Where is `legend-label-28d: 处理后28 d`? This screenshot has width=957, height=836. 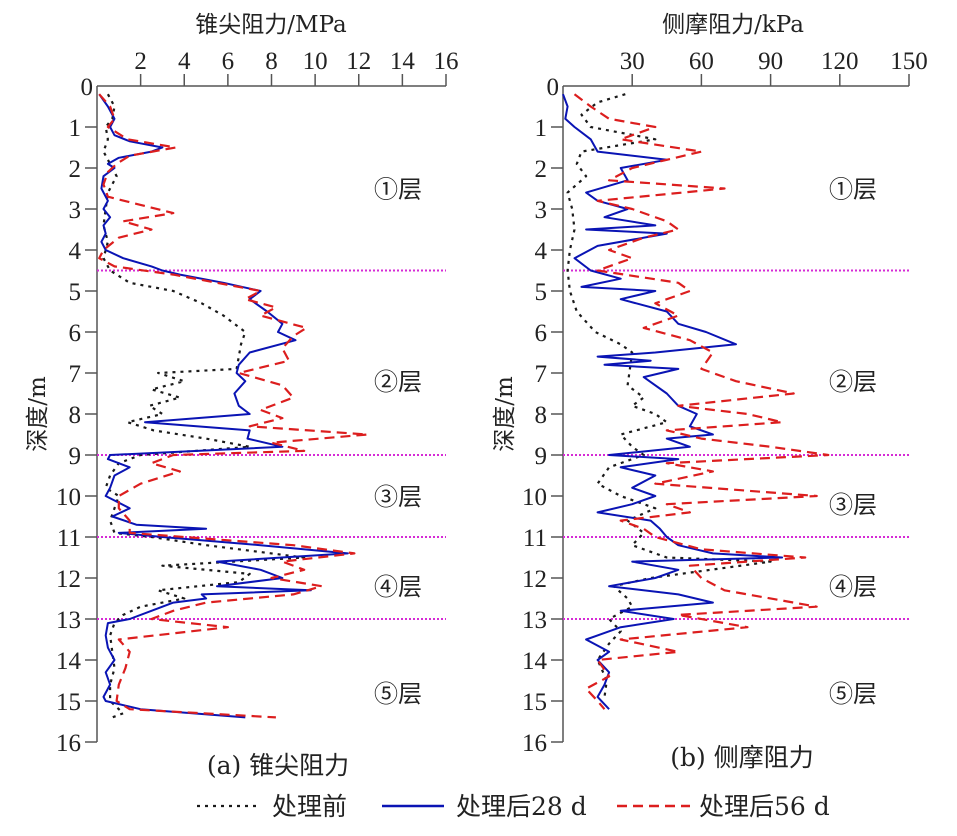
legend-label-28d: 处理后28 d is located at coordinates (521, 806).